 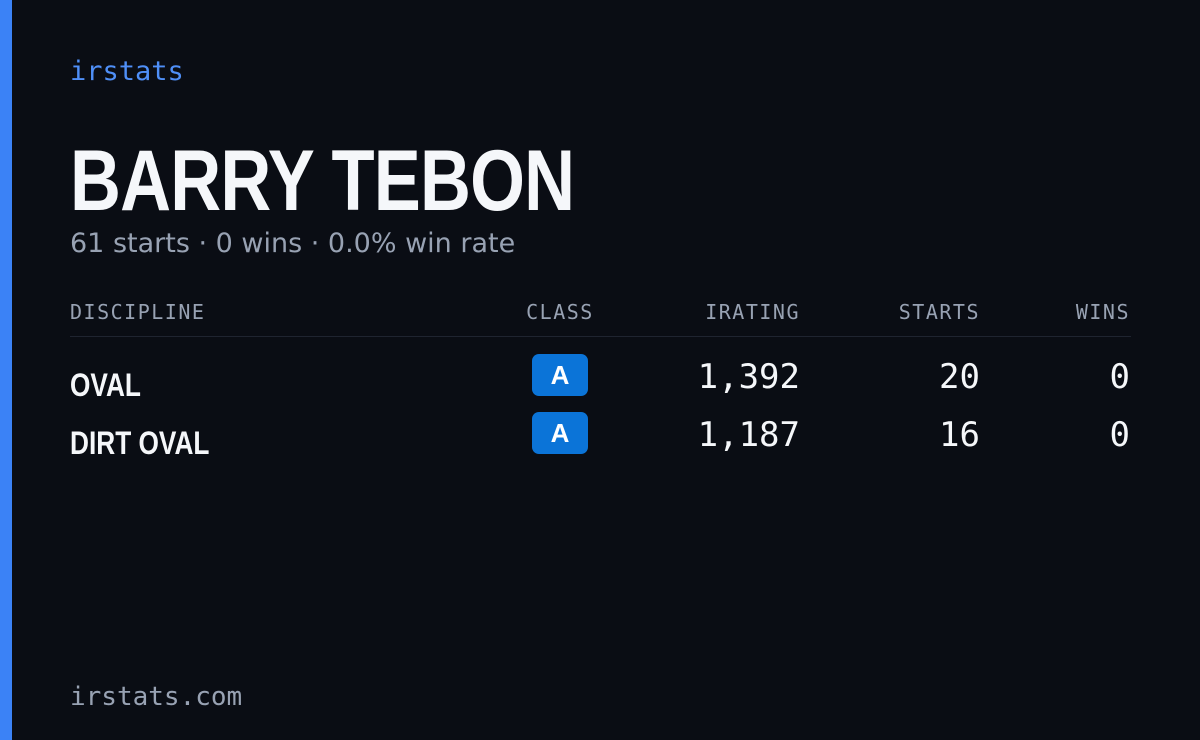 What do you see at coordinates (105, 385) in the screenshot?
I see `discipline: OVAL` at bounding box center [105, 385].